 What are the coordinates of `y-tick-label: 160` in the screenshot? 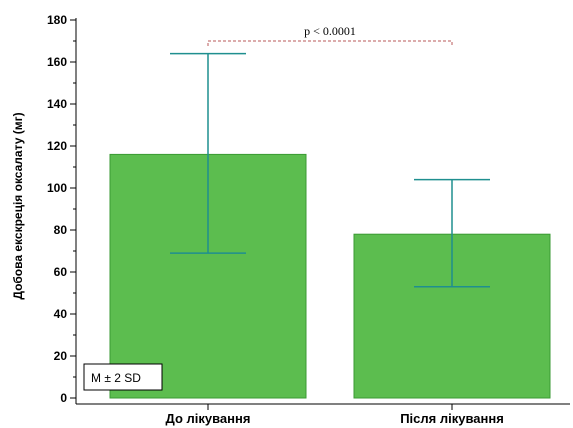 It's located at (57, 62).